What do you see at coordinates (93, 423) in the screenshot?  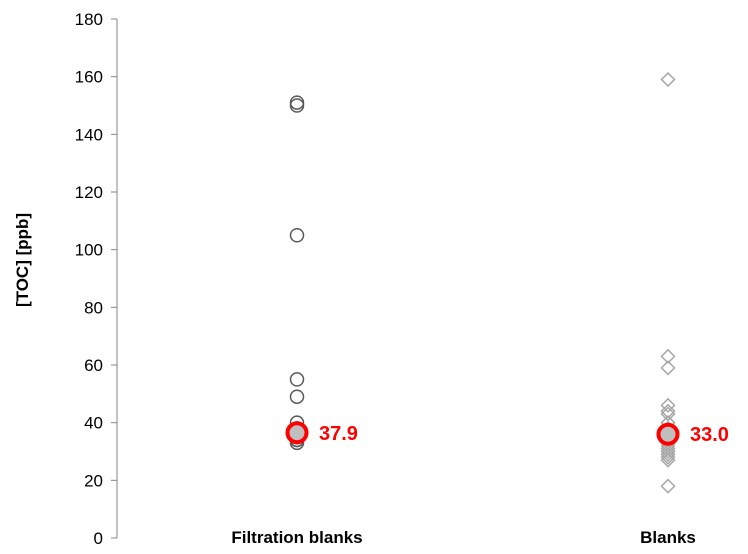 I see `y-tick-label: 40` at bounding box center [93, 423].